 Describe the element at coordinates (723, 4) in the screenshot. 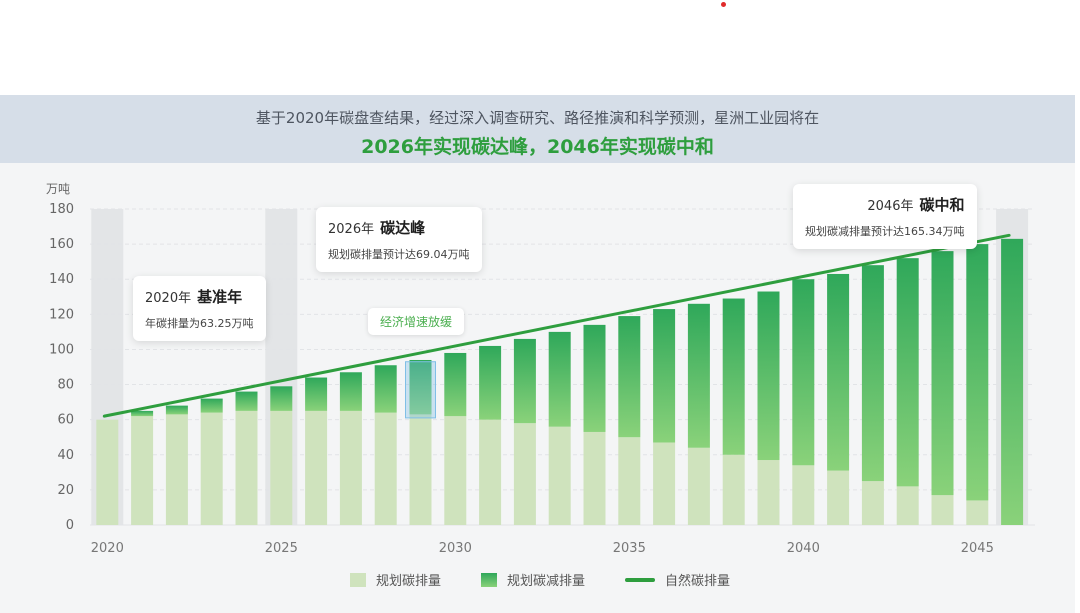

I see `red-dot-marker` at that location.